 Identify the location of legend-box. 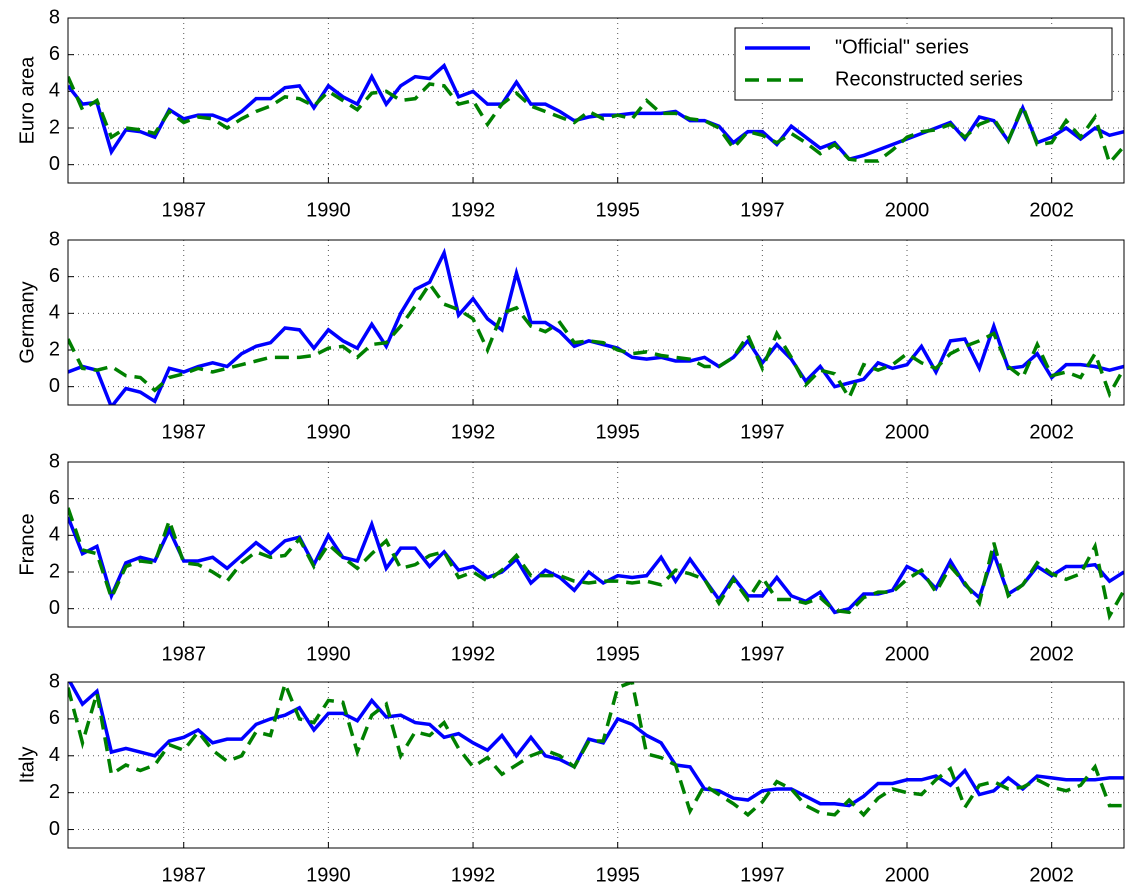
(923, 64).